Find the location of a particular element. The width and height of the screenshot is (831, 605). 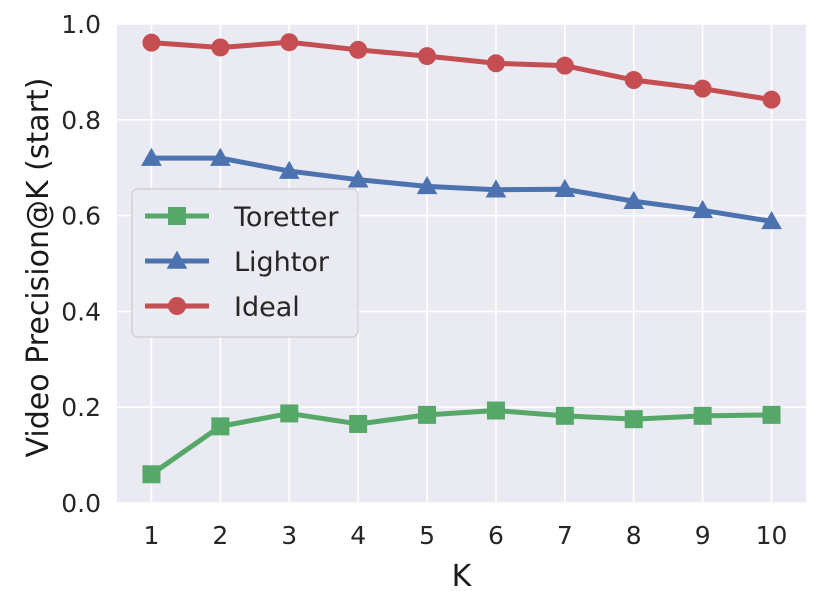

series-lightor is located at coordinates (461, 188).